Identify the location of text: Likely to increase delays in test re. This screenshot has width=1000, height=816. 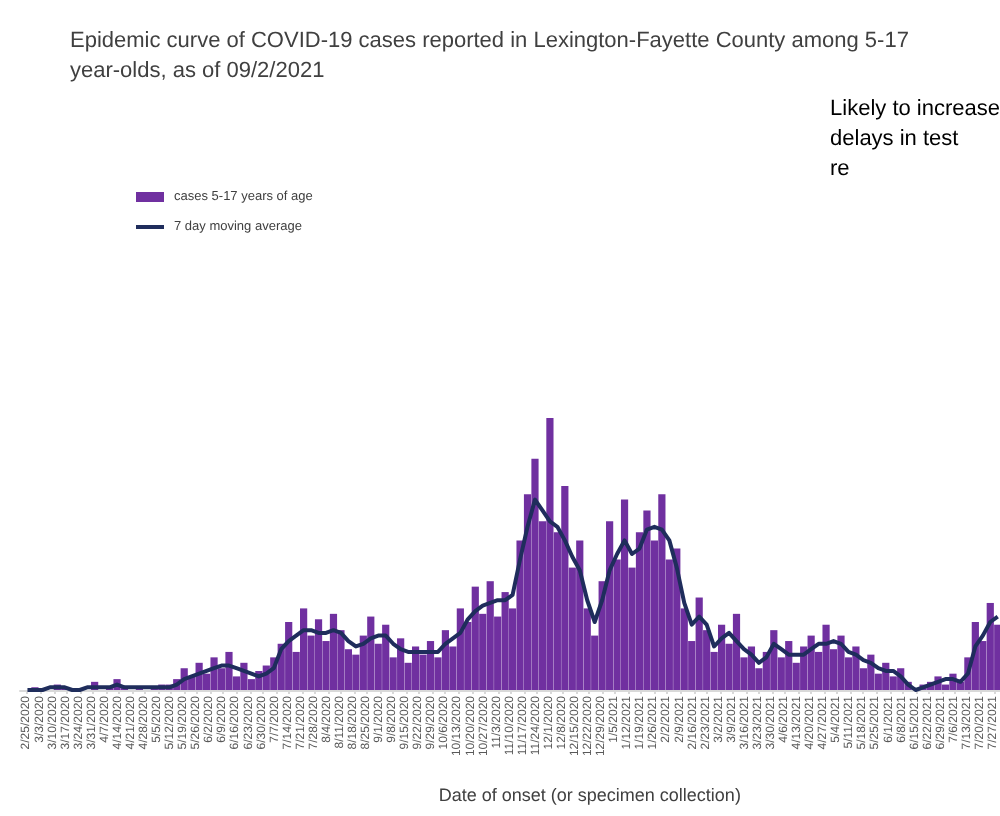
(915, 139).